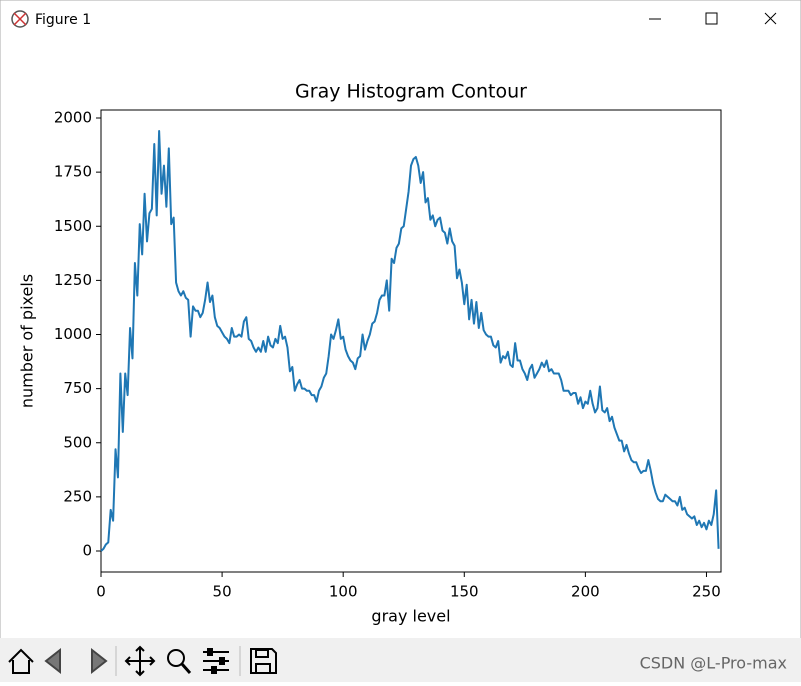 The image size is (801, 686). I want to click on watermark: CSDN @L-Pro-max, so click(713, 663).